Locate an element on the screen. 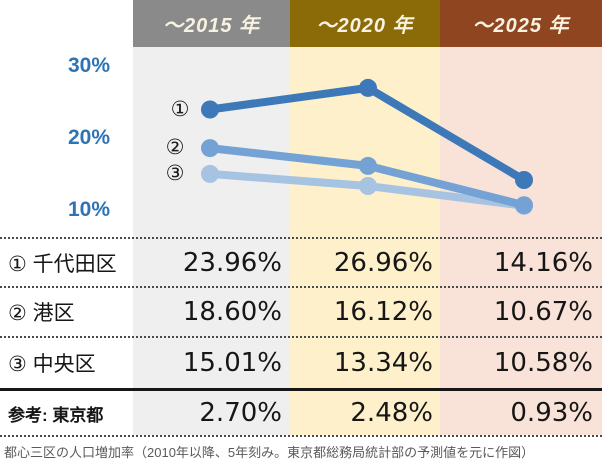 The image size is (602, 468). series-label-2: ② is located at coordinates (175, 147).